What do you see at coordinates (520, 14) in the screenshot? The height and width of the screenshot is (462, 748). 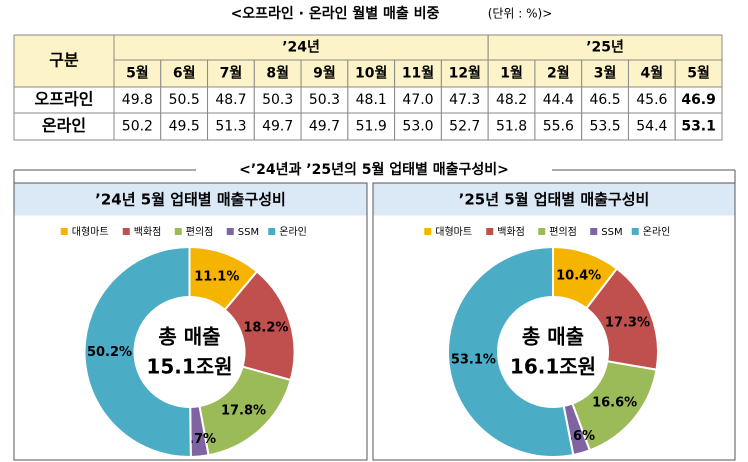 I see `unit-note: (단위 : %)>` at bounding box center [520, 14].